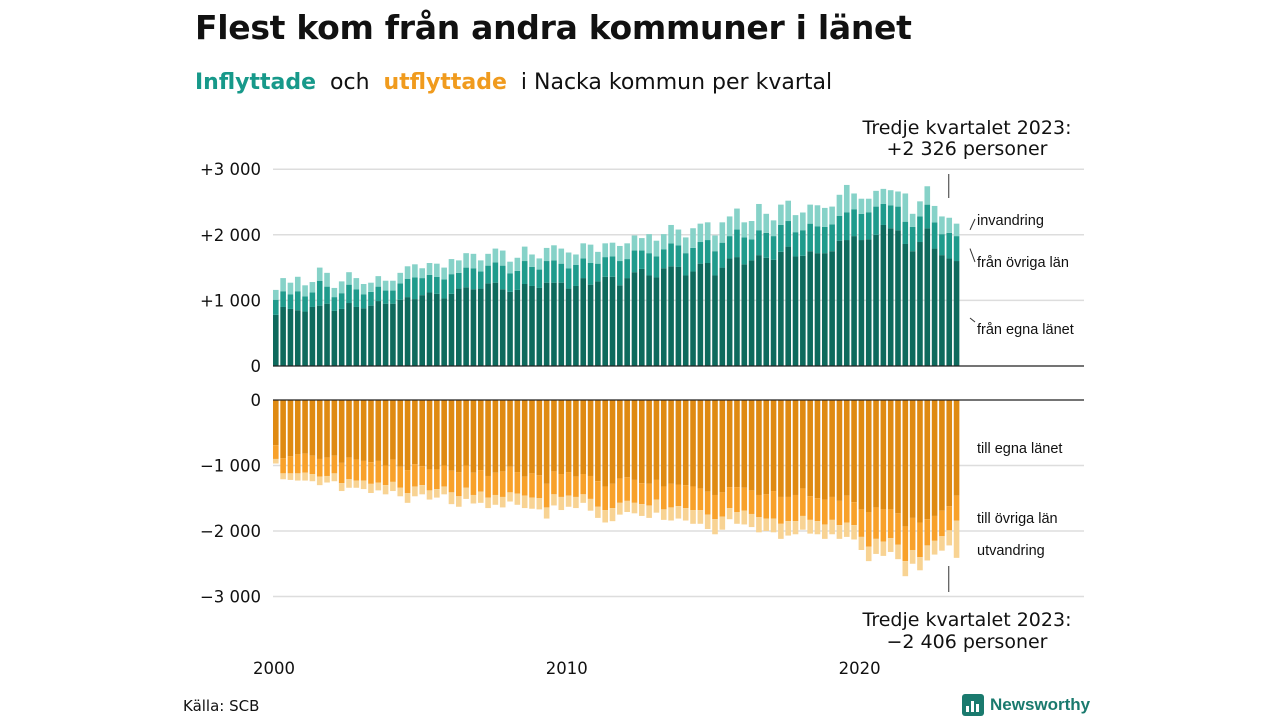 The image size is (1280, 720). Describe the element at coordinates (221, 706) in the screenshot. I see `source-note: Källa: SCB` at that location.